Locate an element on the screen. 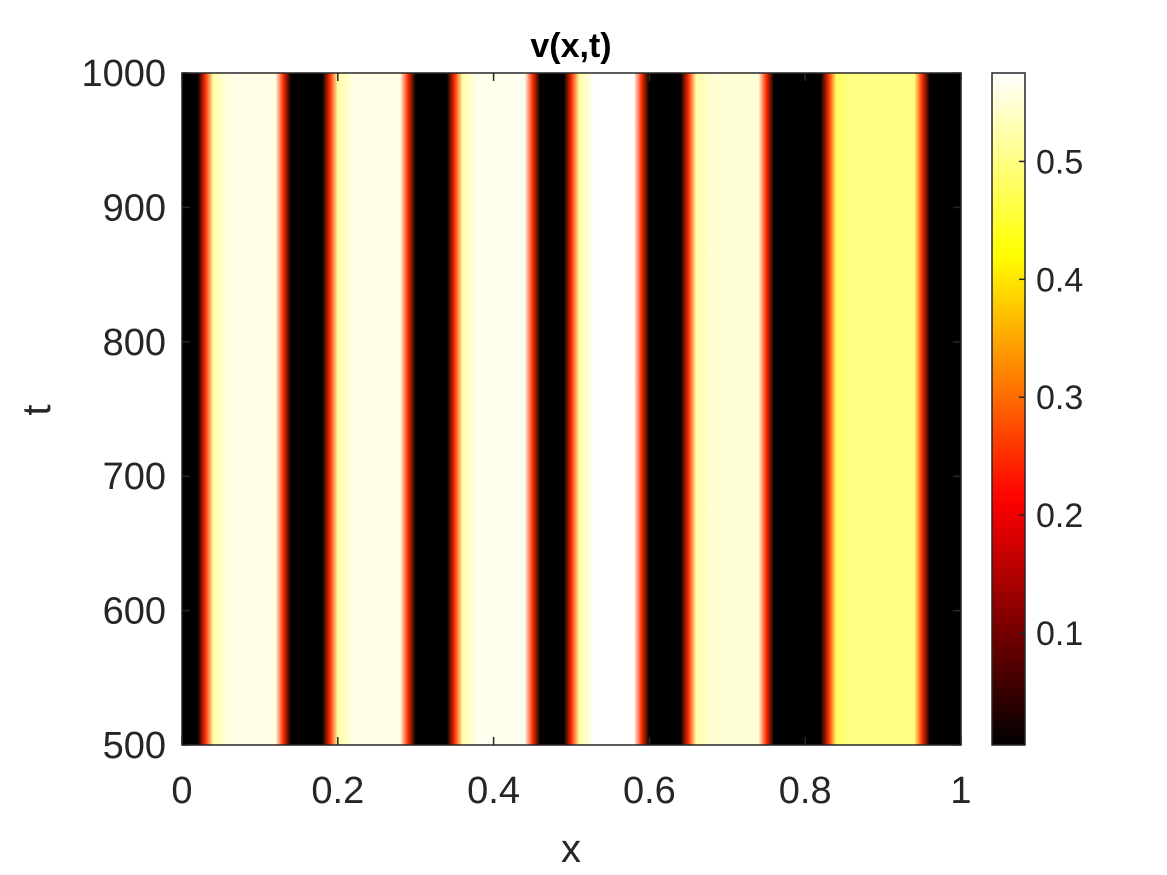  colorbar-tick-label: 0.4 is located at coordinates (1059, 280).